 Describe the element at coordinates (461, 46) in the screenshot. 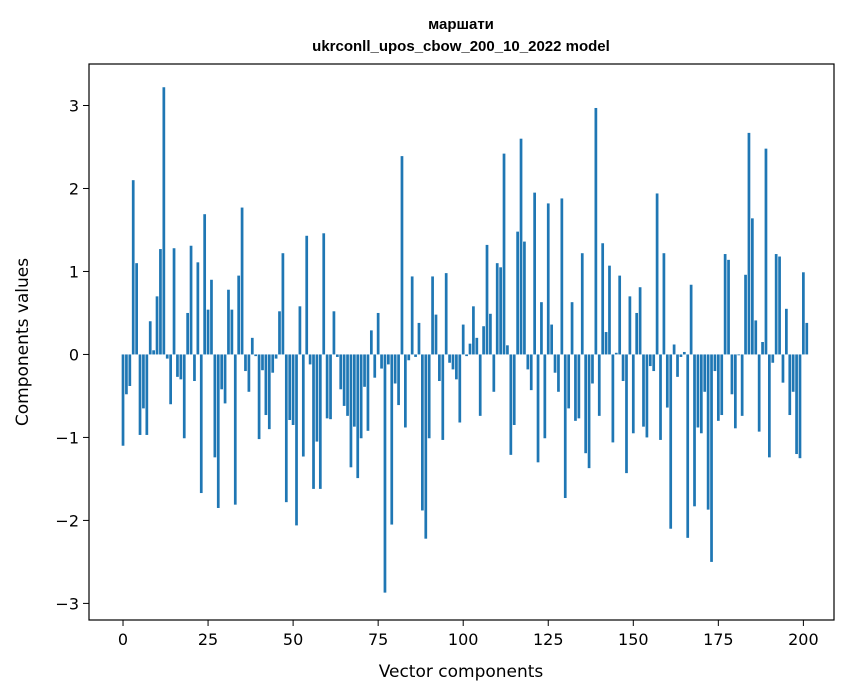

I see `chart-title-line2: ukrconll_upos_cbow_200_10_2022 model` at that location.